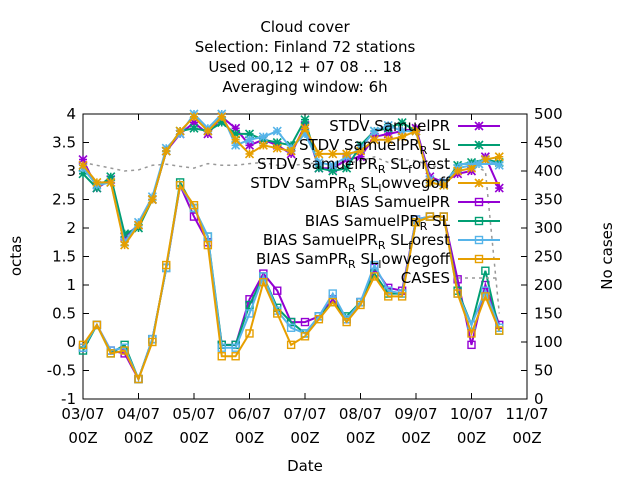 This screenshot has width=640, height=480. What do you see at coordinates (392, 202) in the screenshot?
I see `legend-label: BIAS SamuelPR` at bounding box center [392, 202].